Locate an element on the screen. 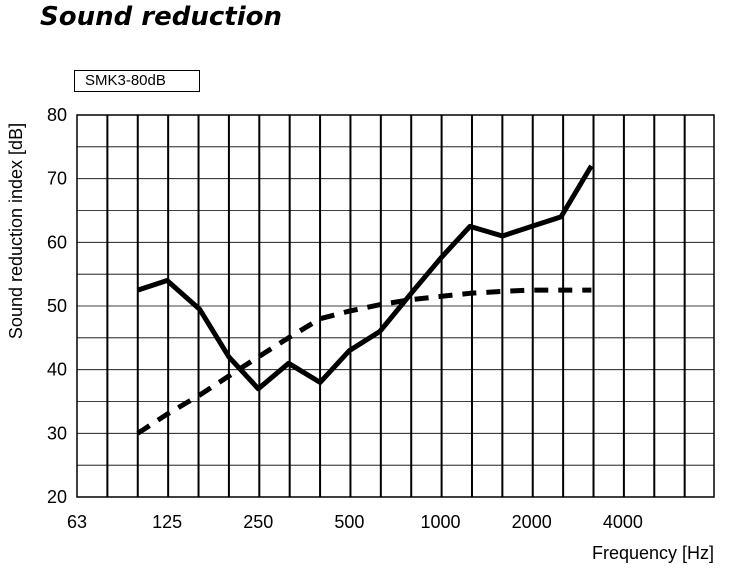  y-axis-label: Sound reduction index [dB] is located at coordinates (16, 231).